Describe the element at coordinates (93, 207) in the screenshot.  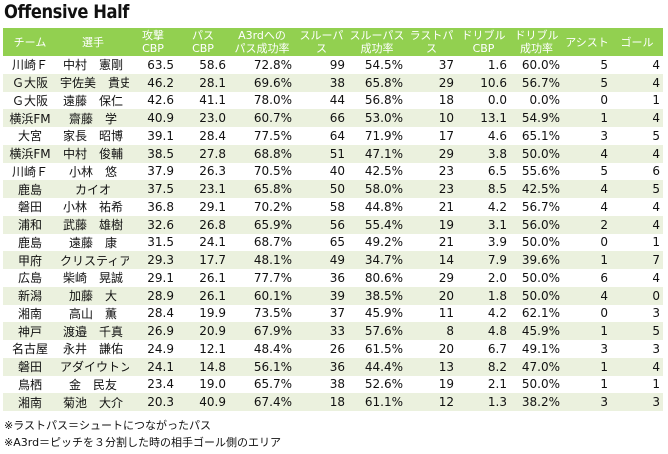
I see `player-cell: 小林 祐希` at that location.